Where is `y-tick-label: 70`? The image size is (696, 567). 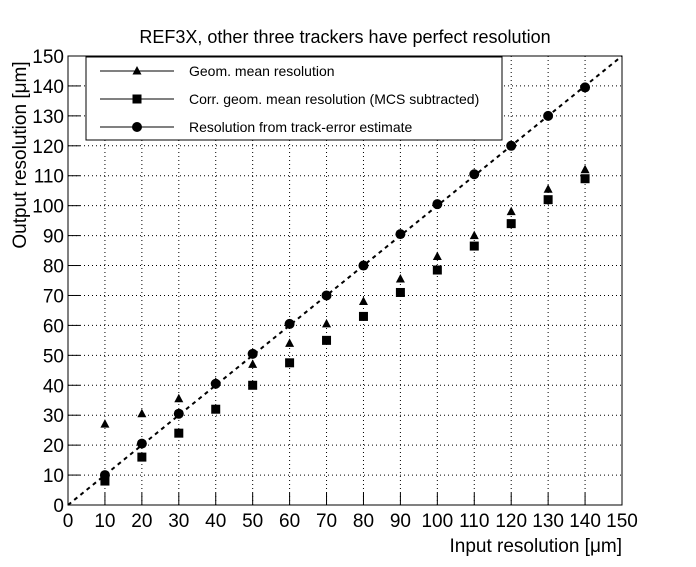
y-tick-label: 70 is located at coordinates (53, 296).